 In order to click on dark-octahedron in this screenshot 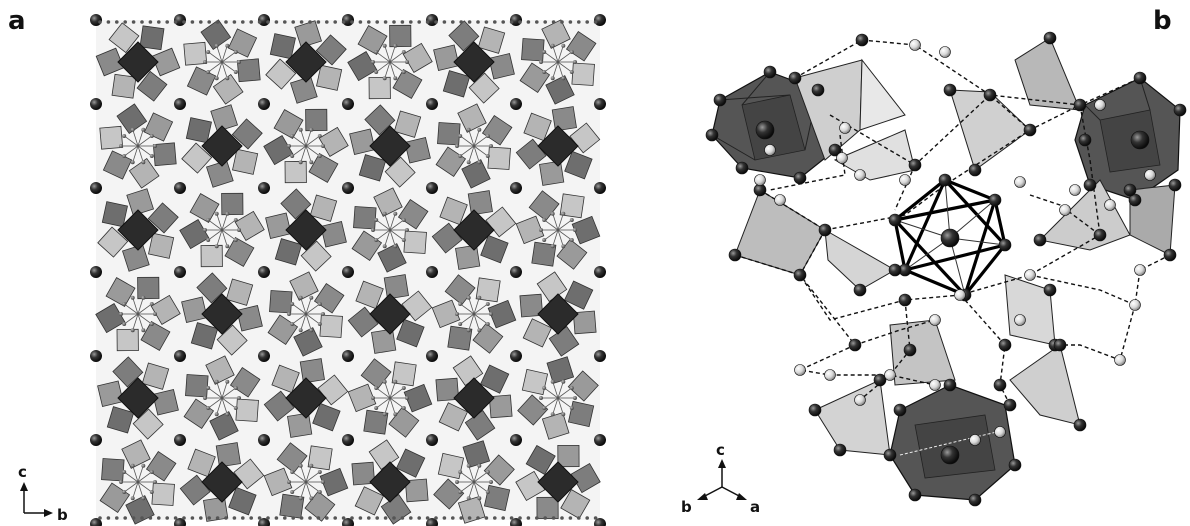, I will do `click(222, 146)`.